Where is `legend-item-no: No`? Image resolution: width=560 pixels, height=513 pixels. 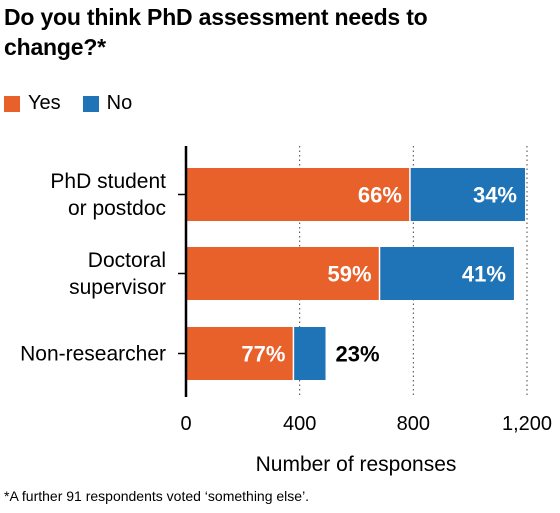 legend-item-no: No is located at coordinates (107, 103).